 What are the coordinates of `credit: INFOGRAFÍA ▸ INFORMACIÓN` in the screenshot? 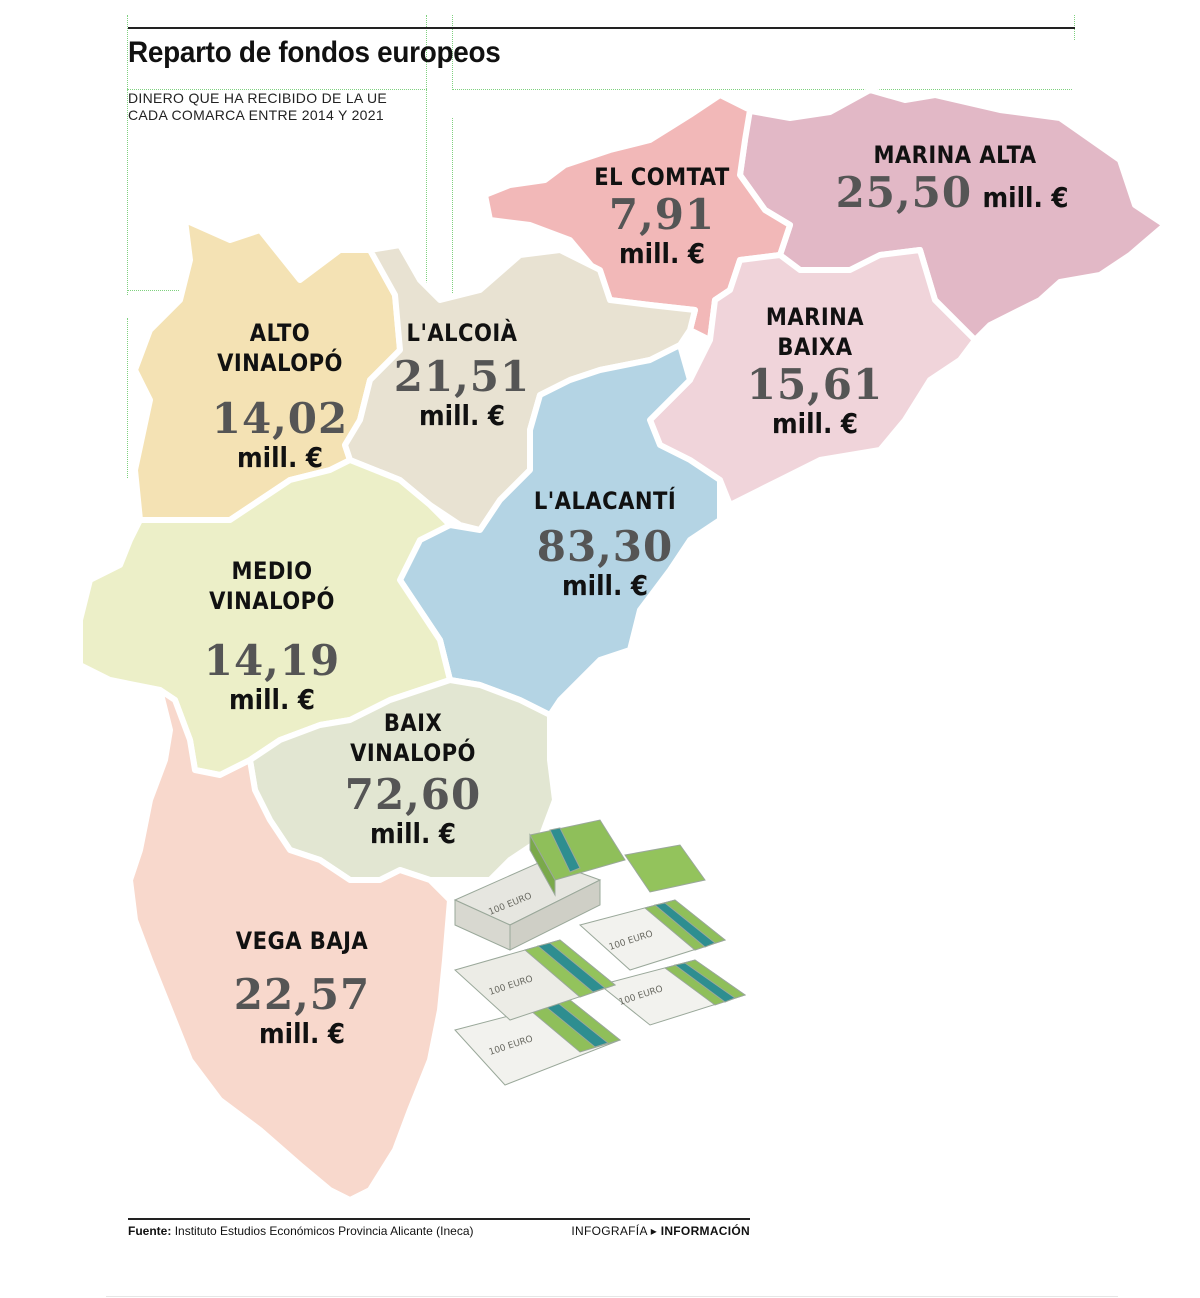 It's located at (660, 1231).